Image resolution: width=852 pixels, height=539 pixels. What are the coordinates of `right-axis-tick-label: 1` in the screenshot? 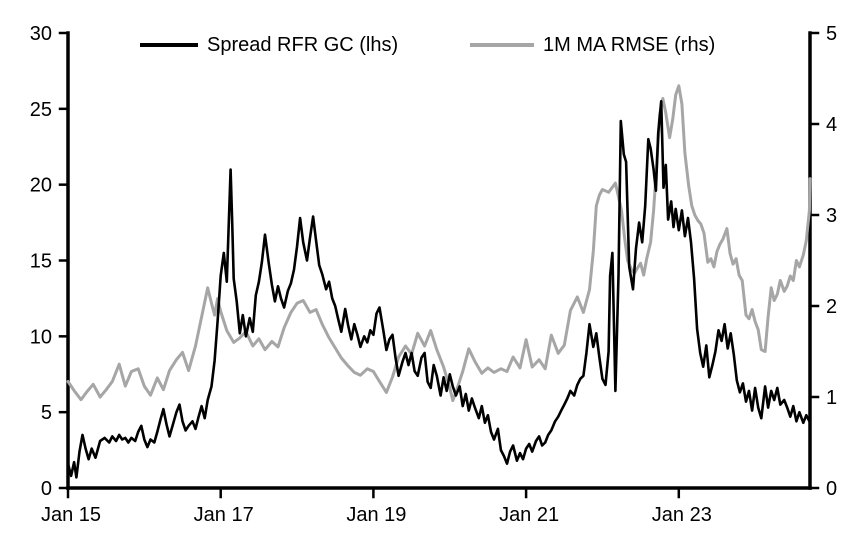 It's located at (831, 398).